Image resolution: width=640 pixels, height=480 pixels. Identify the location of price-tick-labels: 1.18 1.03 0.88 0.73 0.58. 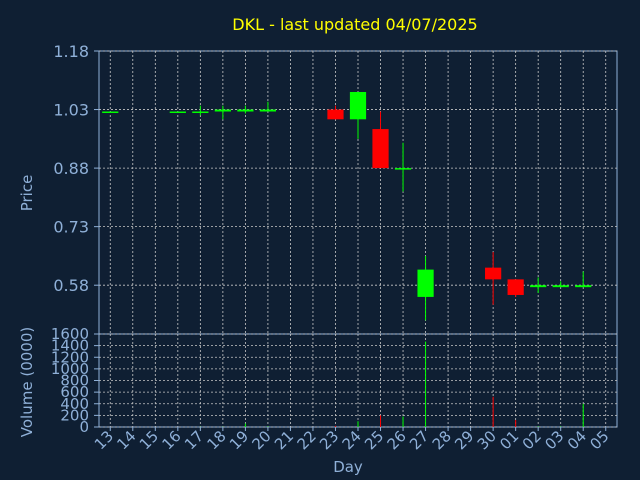
(76, 168).